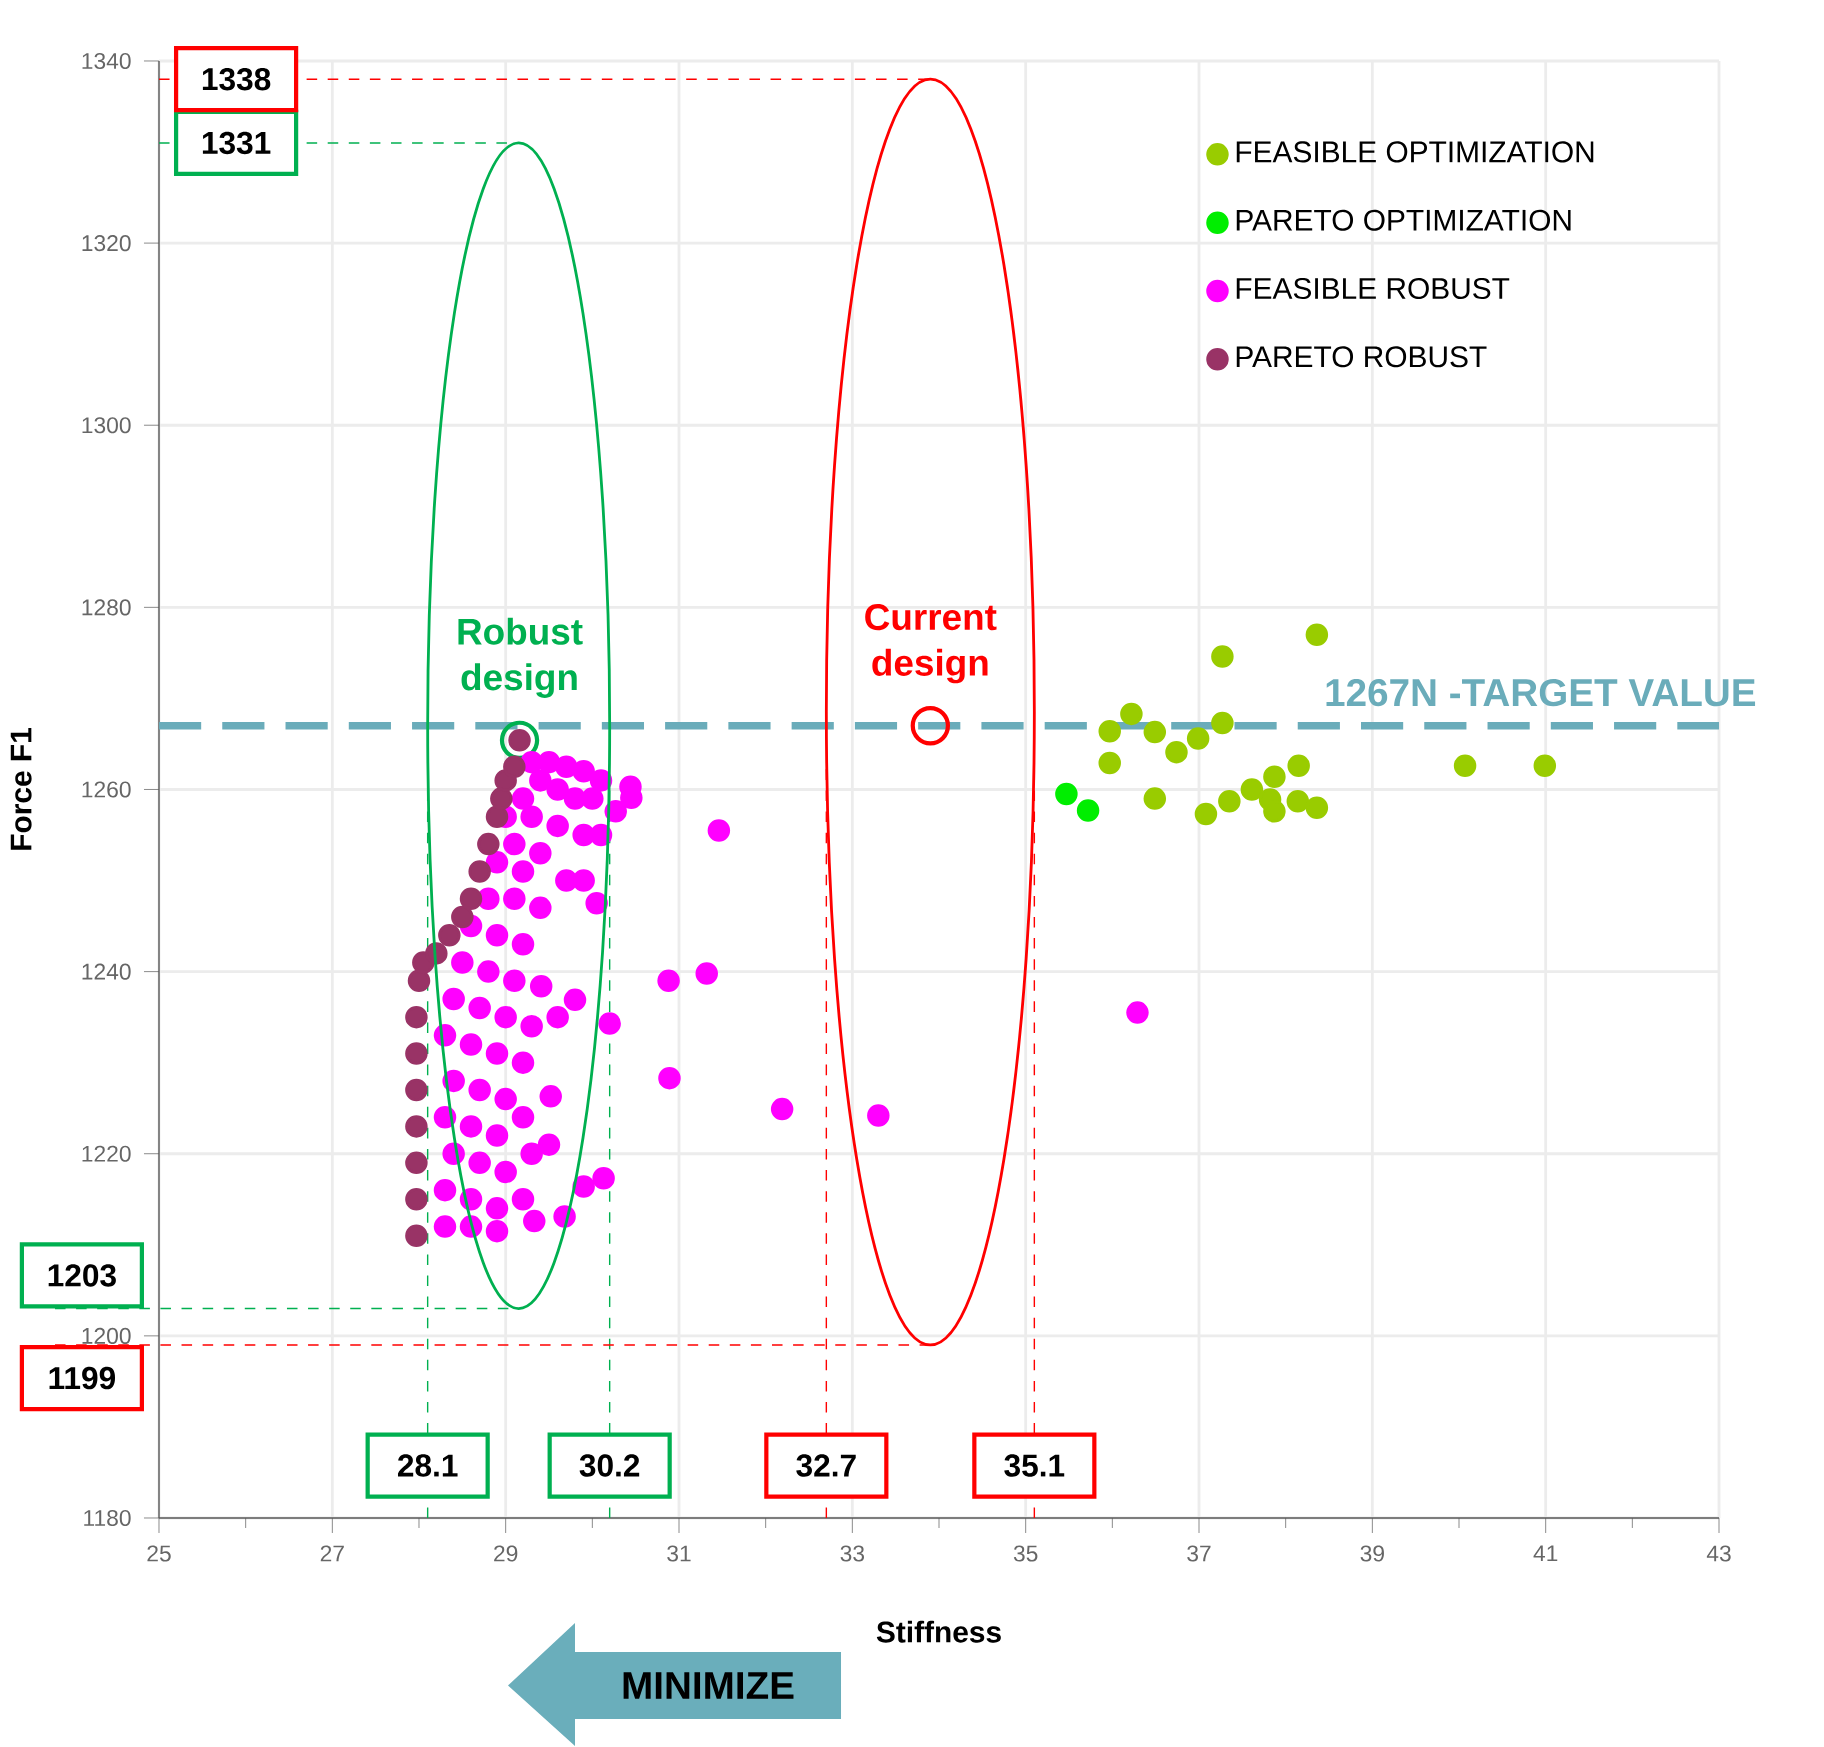 The width and height of the screenshot is (1824, 1747). I want to click on x-tick-label: 41, so click(1545, 1553).